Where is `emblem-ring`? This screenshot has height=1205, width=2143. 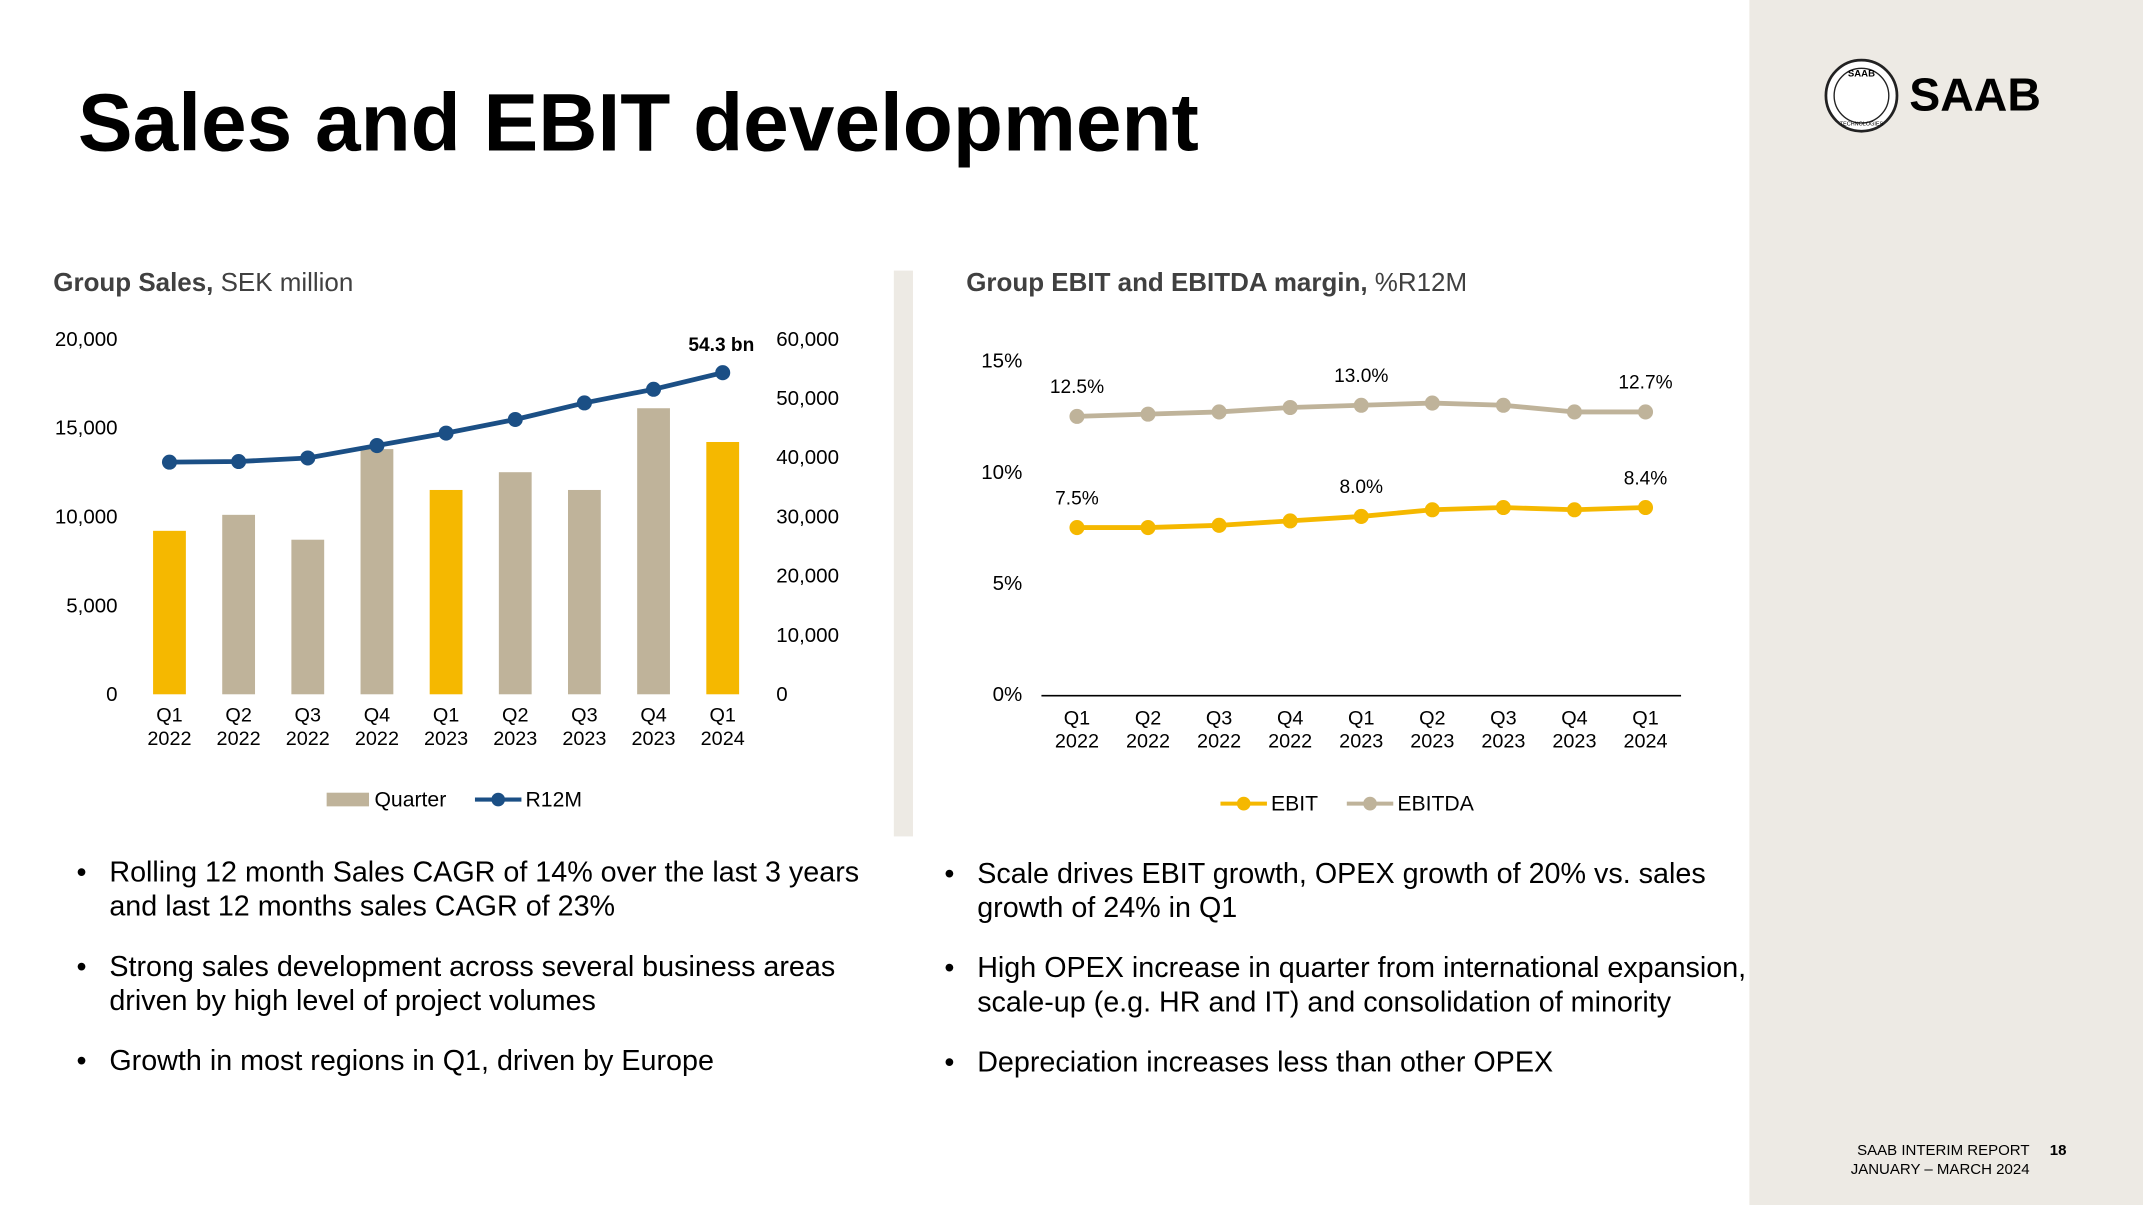 emblem-ring is located at coordinates (1861, 95).